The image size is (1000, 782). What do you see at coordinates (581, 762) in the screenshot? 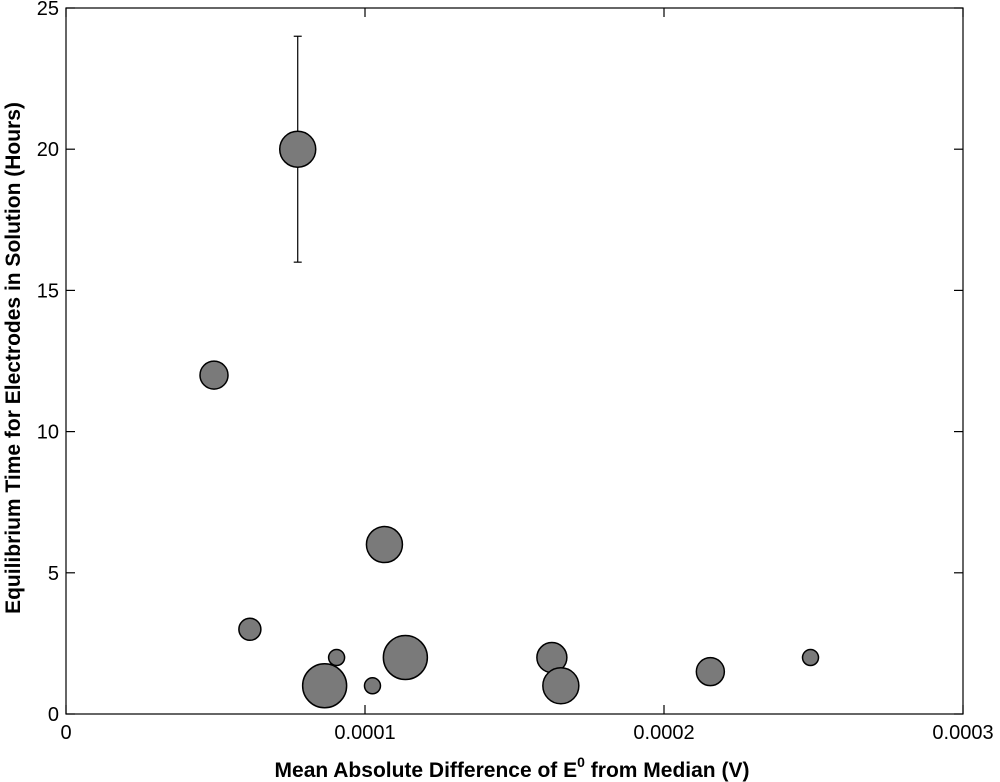
I see `x-axis-label-superscript: 0` at bounding box center [581, 762].